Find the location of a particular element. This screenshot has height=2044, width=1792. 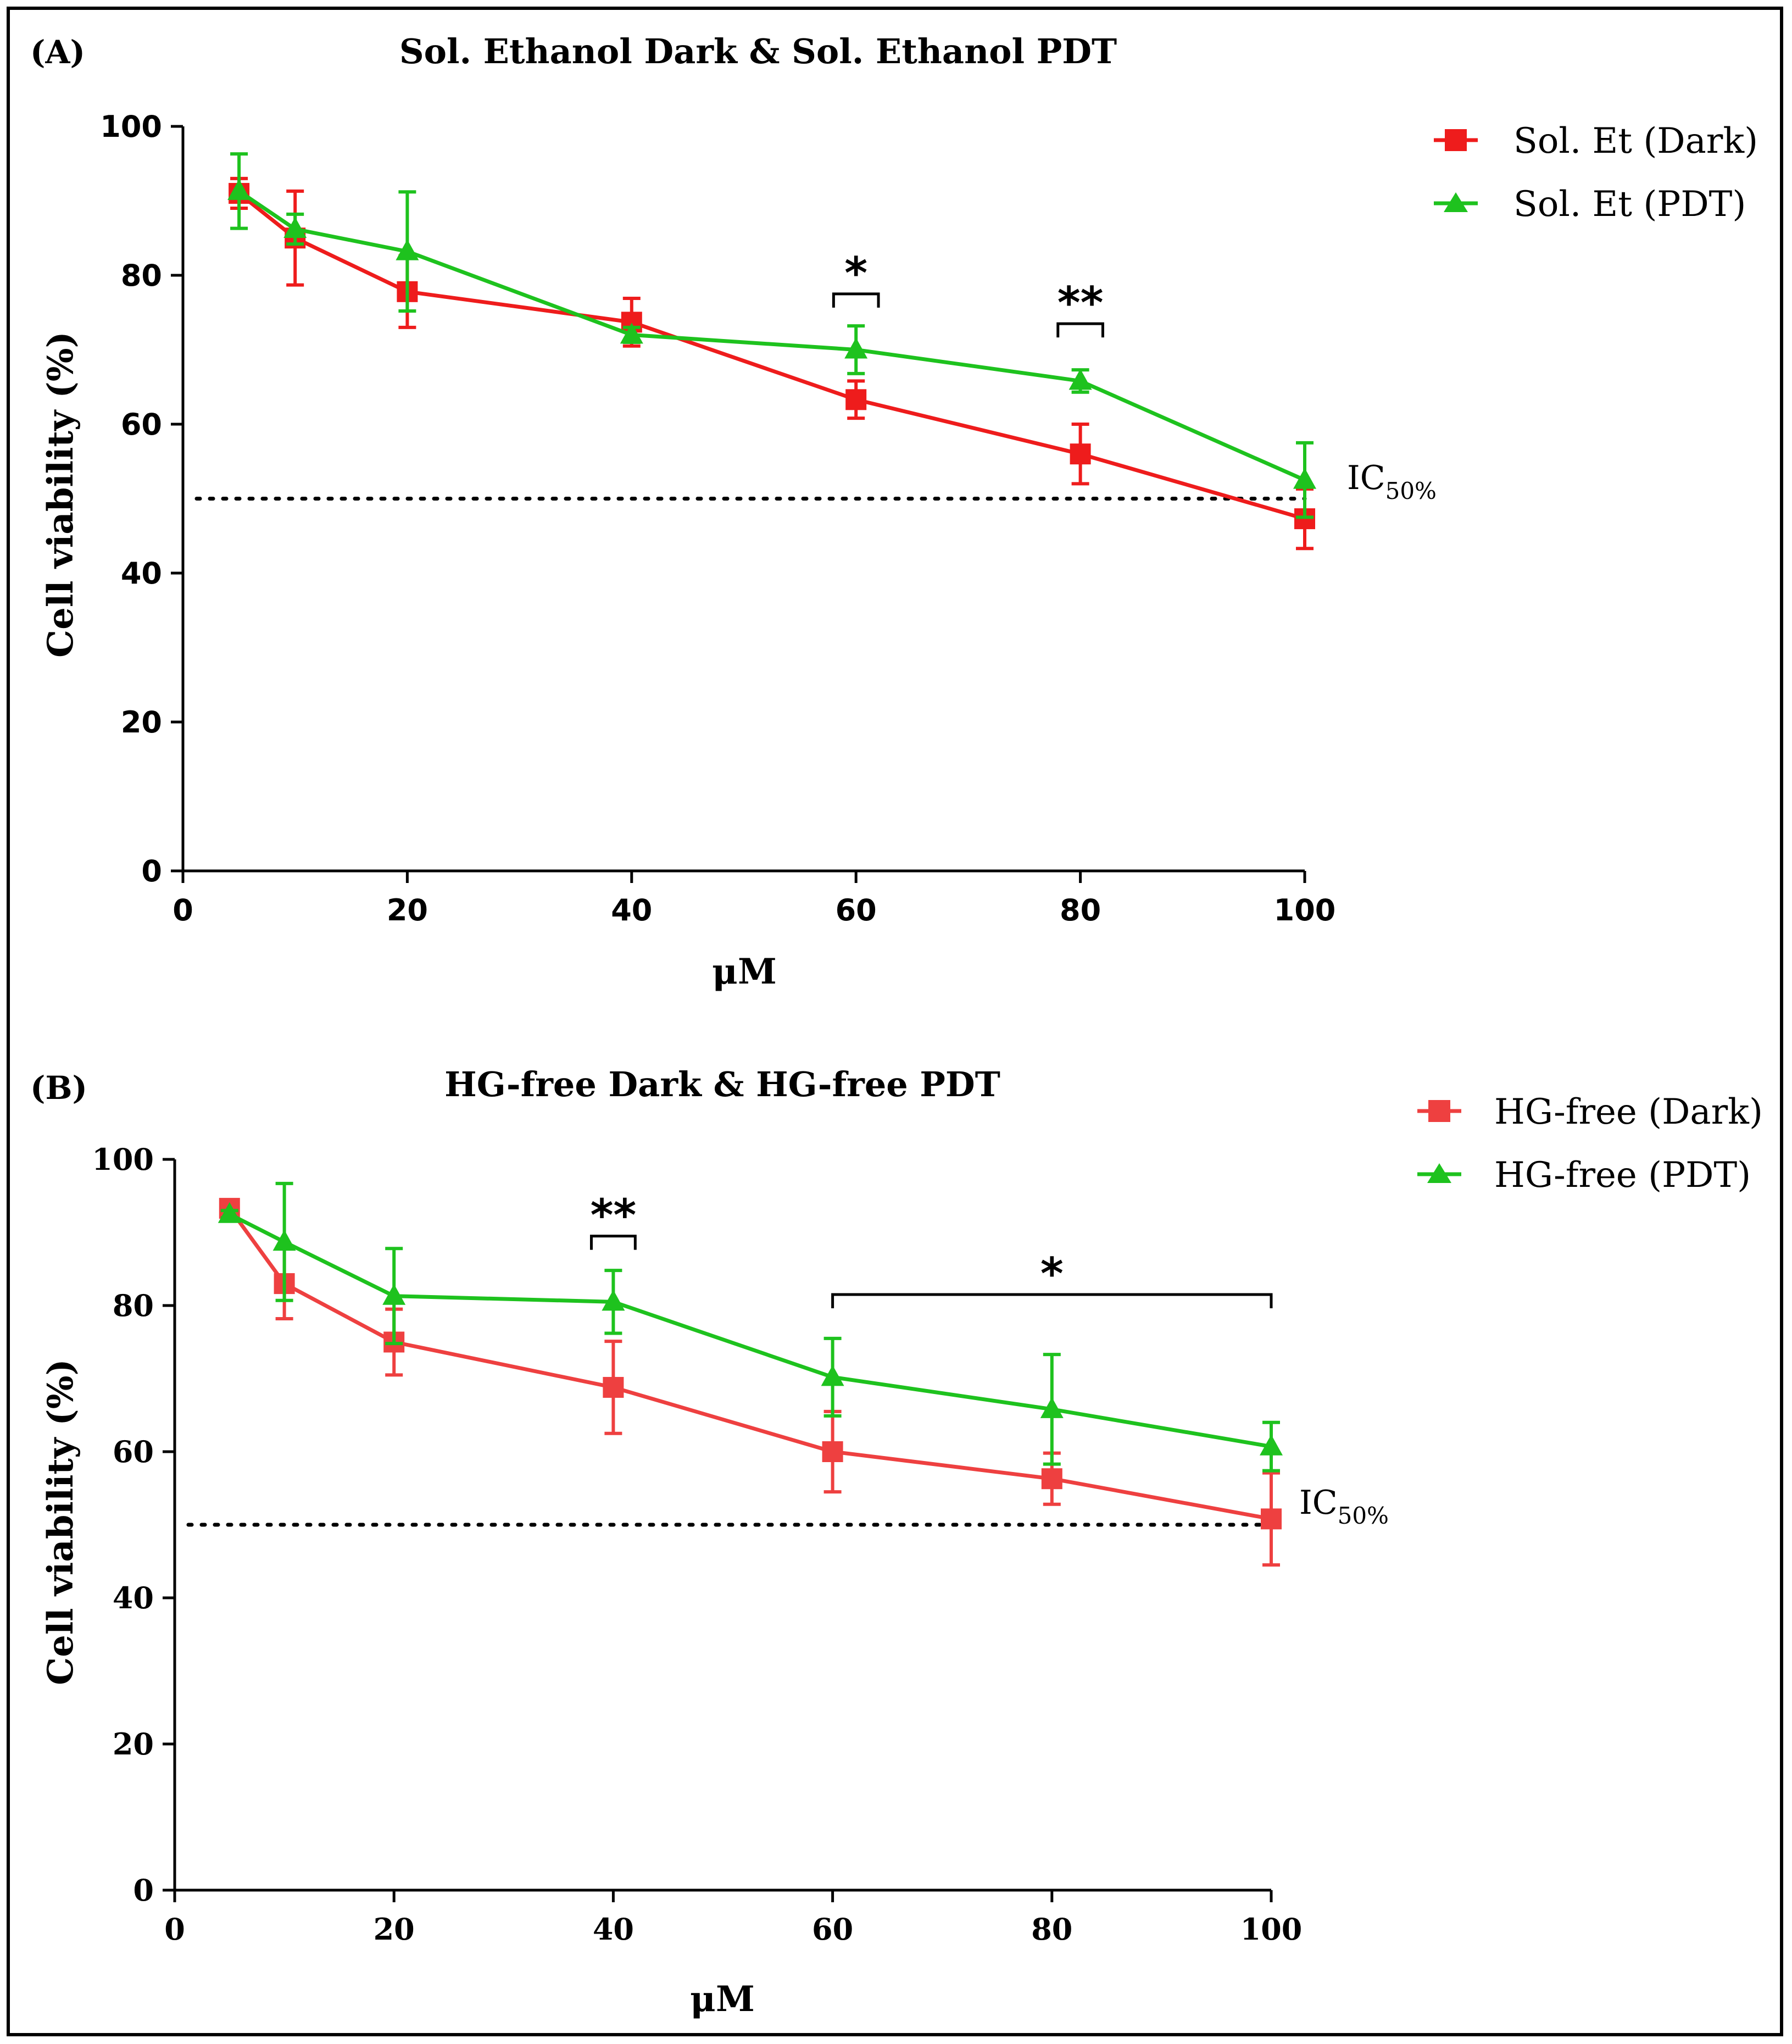

legend-a-dark-label: Sol. Et (Dark) is located at coordinates (1635, 141).